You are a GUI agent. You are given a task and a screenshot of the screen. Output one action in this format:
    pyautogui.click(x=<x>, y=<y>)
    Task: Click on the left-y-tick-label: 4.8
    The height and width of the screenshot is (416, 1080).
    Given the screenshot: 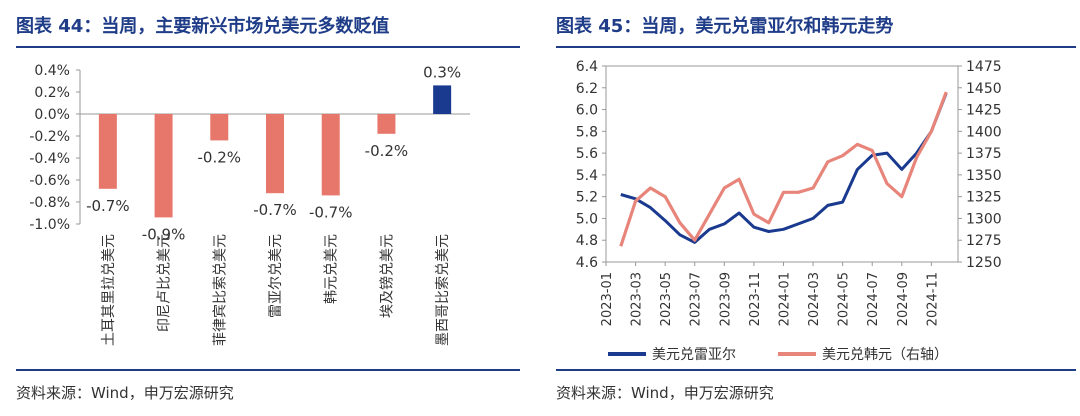 What is the action you would take?
    pyautogui.click(x=587, y=241)
    